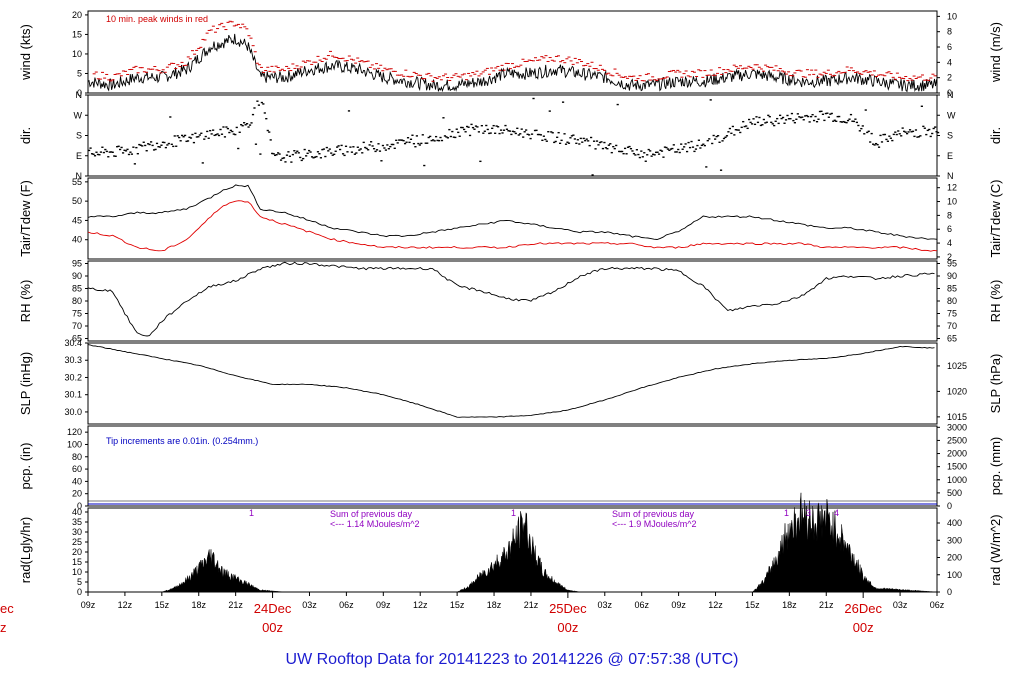 This screenshot has width=1024, height=700. What do you see at coordinates (995, 218) in the screenshot?
I see `temp-ylabel-right: Tair/Tdew (C)` at bounding box center [995, 218].